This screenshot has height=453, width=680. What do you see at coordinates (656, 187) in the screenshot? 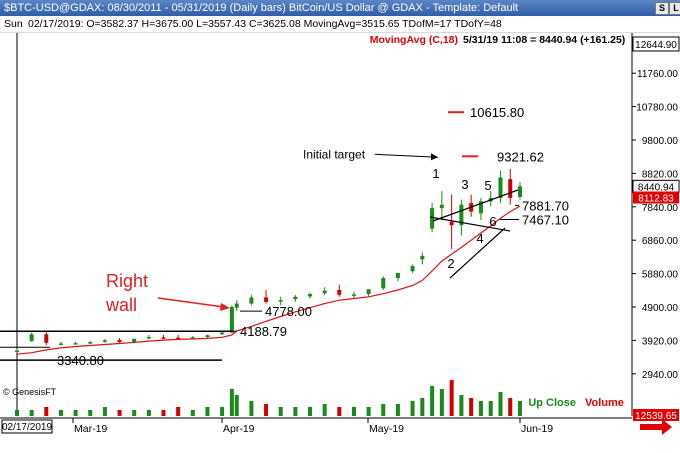
I see `current-price-label: 8440.94` at bounding box center [656, 187].